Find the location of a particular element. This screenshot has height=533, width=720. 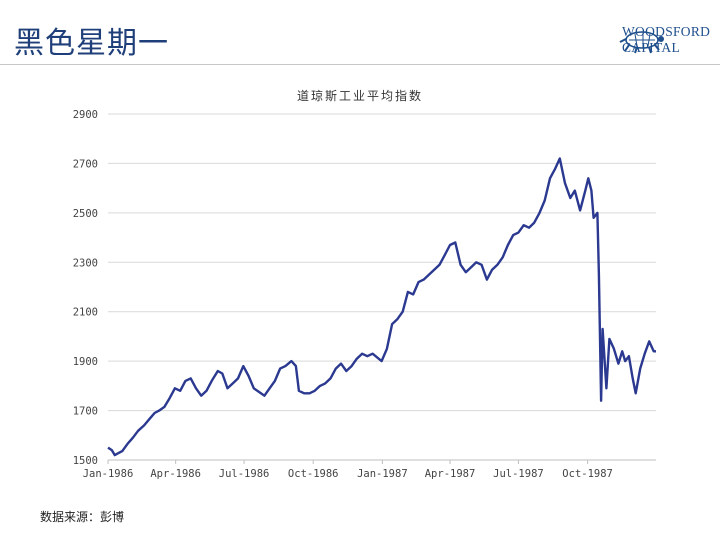

header-divider is located at coordinates (360, 64).